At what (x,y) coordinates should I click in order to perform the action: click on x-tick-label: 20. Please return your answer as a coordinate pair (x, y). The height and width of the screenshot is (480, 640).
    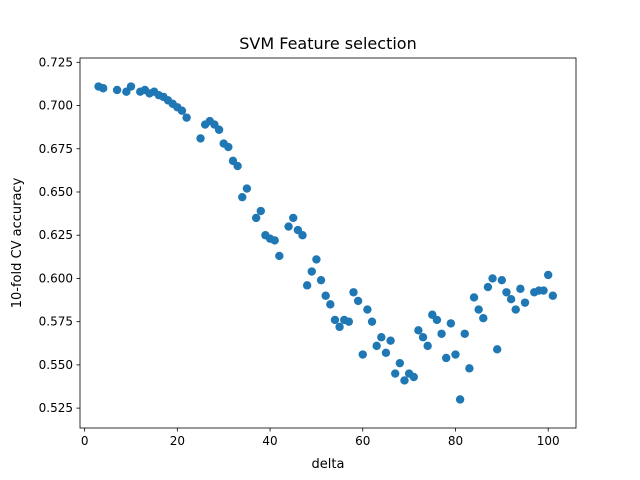
    Looking at the image, I should click on (177, 441).